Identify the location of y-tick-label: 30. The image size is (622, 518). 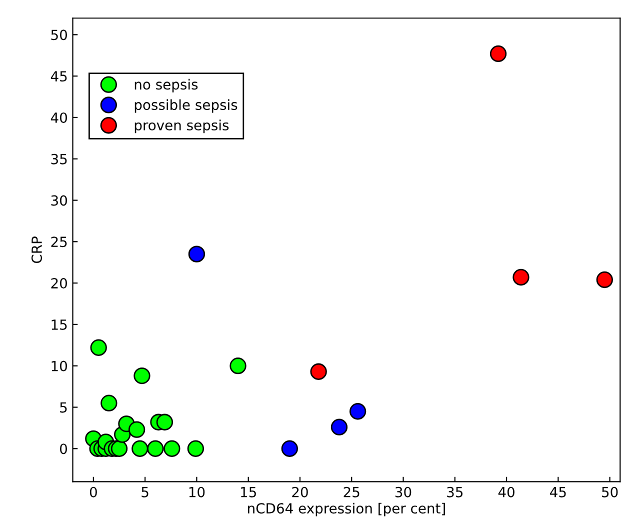
(59, 200).